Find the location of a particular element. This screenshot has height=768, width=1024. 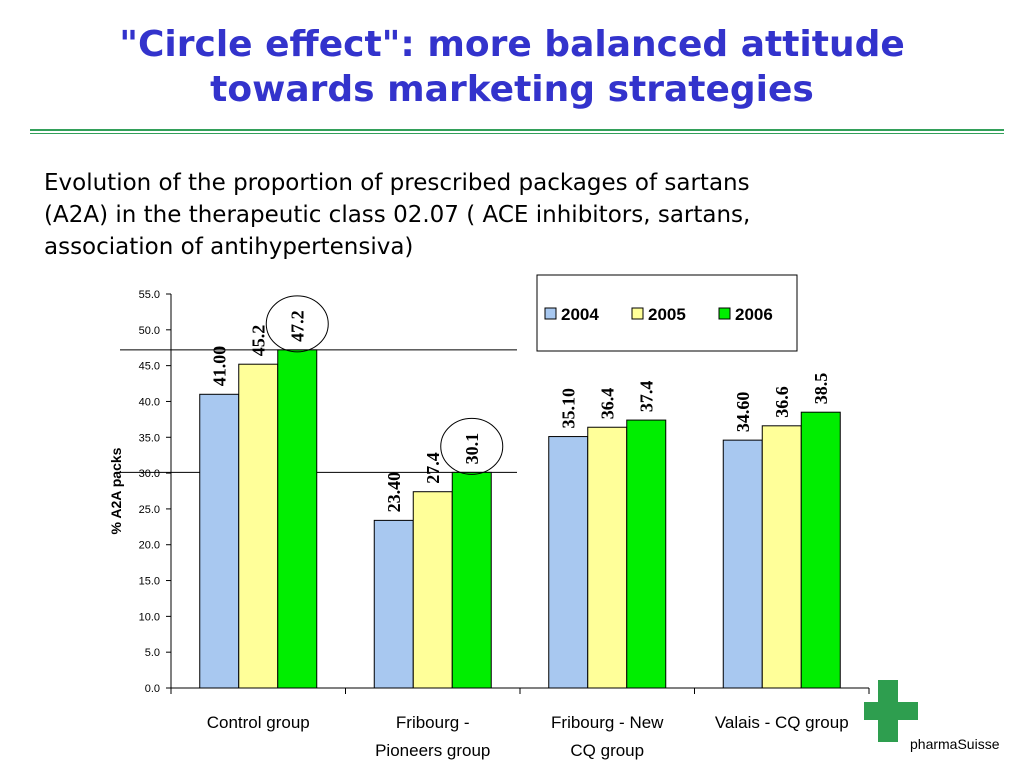

y-tick-label: 15.0 is located at coordinates (149, 582).